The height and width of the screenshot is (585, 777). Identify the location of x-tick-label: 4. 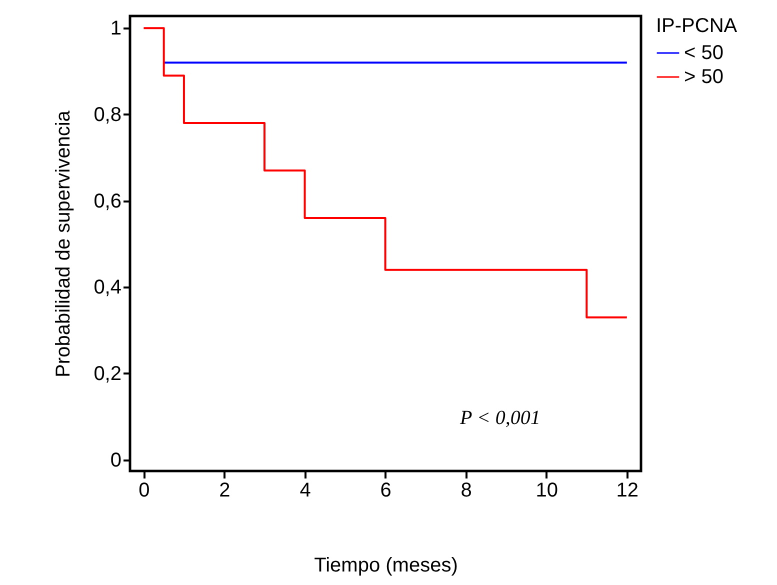
(305, 491).